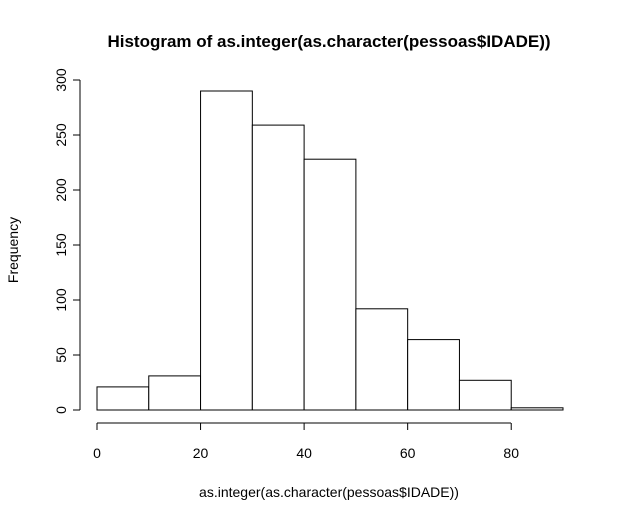 This screenshot has height=521, width=622. Describe the element at coordinates (201, 453) in the screenshot. I see `x-tick-label-1: 20` at that location.